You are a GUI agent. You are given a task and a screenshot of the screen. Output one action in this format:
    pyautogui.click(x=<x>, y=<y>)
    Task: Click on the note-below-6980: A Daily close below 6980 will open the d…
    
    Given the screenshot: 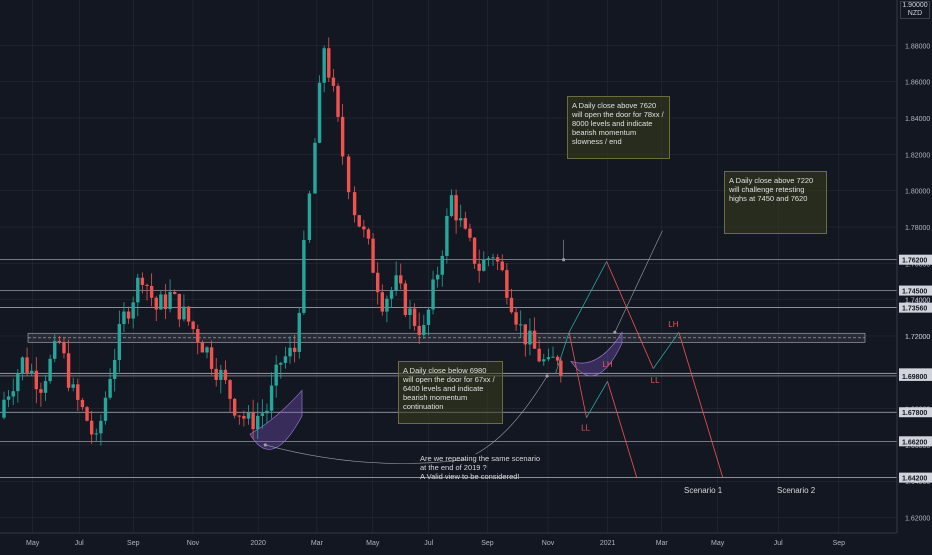 What is the action you would take?
    pyautogui.click(x=450, y=392)
    